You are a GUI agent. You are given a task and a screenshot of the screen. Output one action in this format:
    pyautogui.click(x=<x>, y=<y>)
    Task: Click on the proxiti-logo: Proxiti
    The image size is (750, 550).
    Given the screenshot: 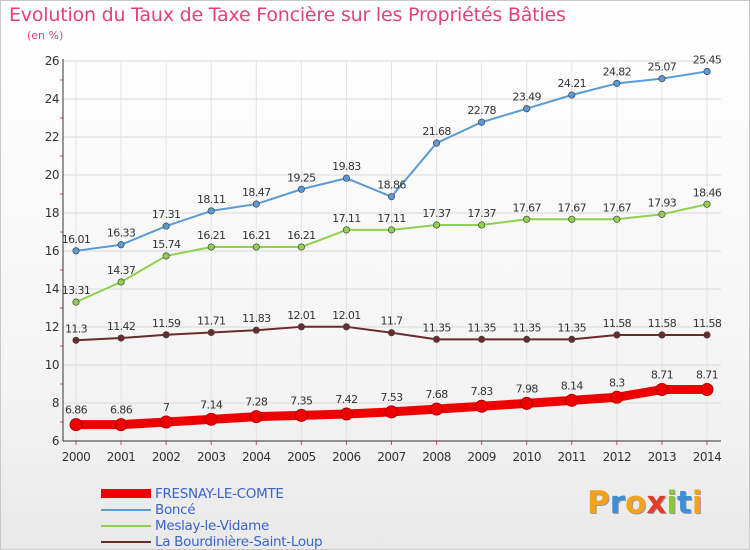 What is the action you would take?
    pyautogui.click(x=644, y=503)
    